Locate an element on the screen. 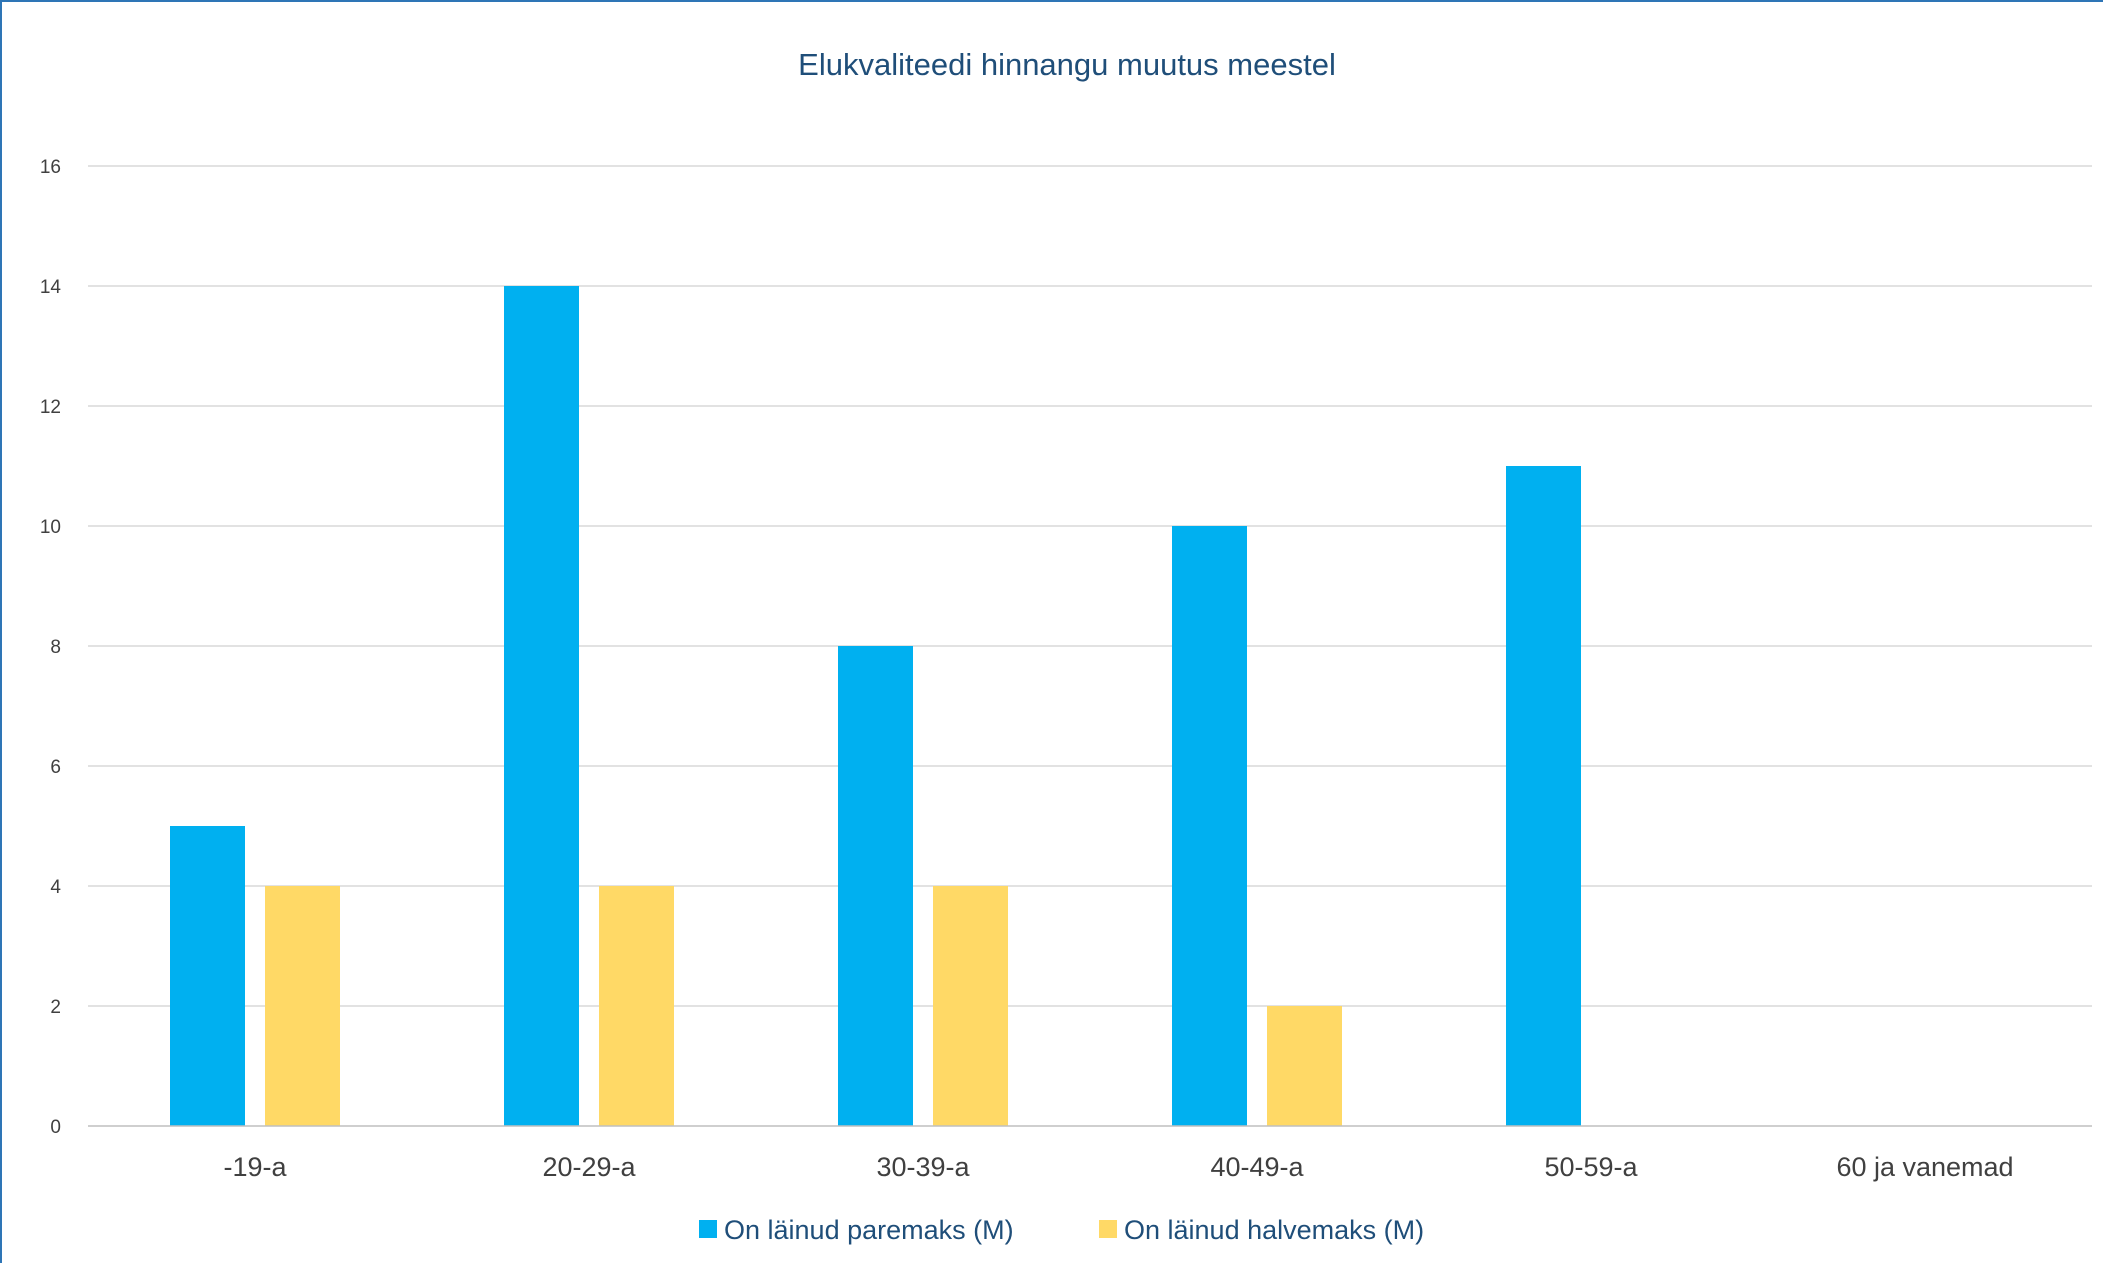  x-tick-label: 50-59-a is located at coordinates (1591, 1167).